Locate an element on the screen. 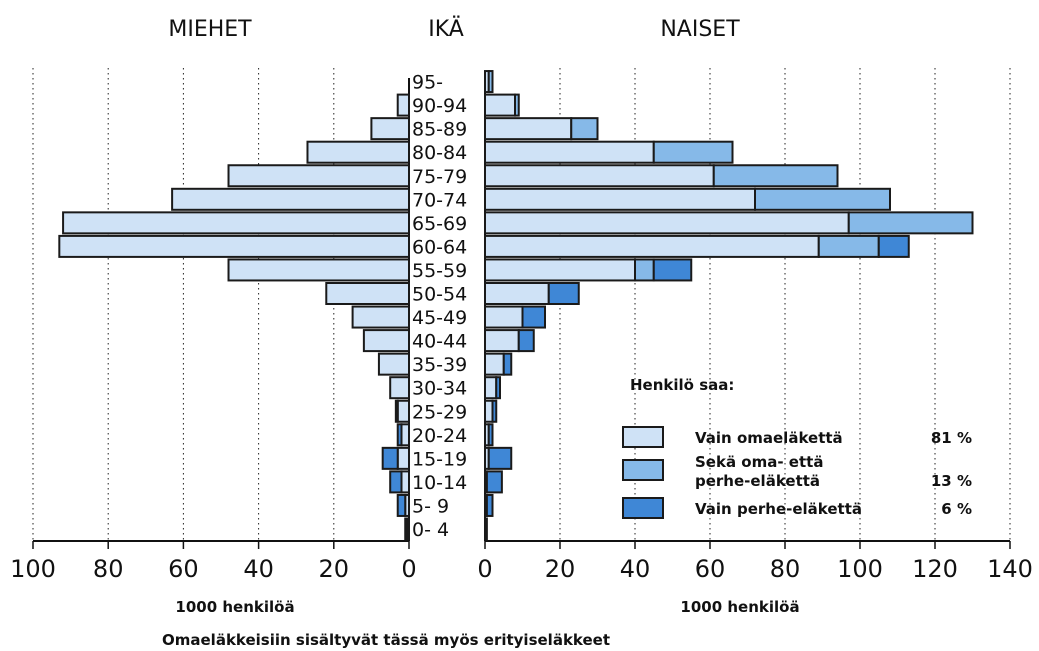 The height and width of the screenshot is (651, 1039). age-label: 50-54 is located at coordinates (439, 295).